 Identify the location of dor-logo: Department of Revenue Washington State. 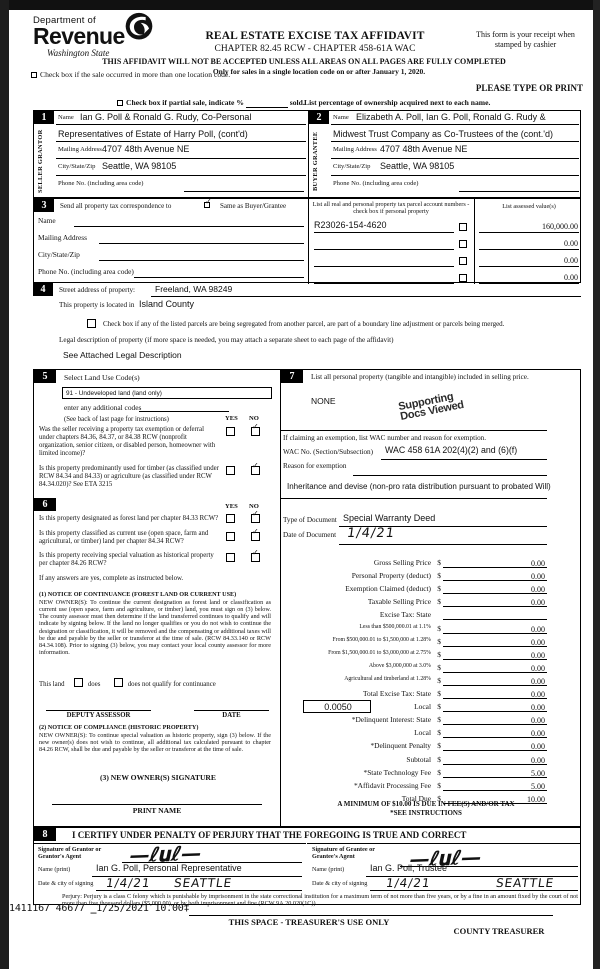
(113, 36).